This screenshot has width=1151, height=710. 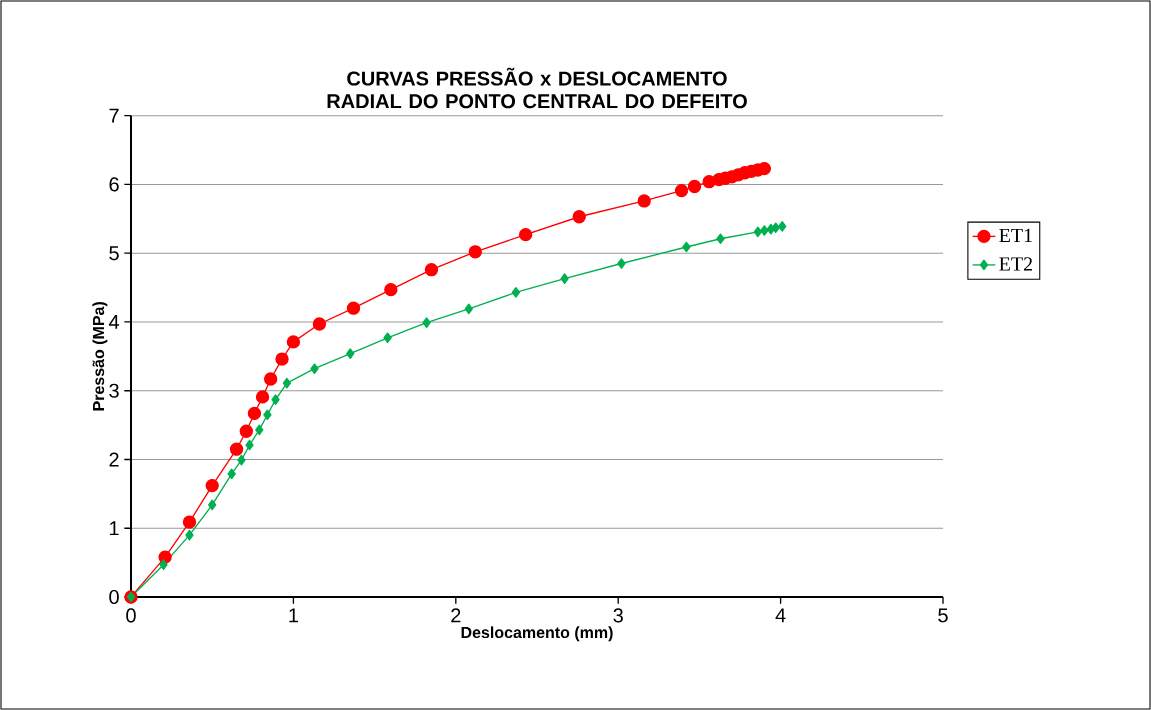 What do you see at coordinates (1015, 264) in the screenshot?
I see `legend-label: ET2` at bounding box center [1015, 264].